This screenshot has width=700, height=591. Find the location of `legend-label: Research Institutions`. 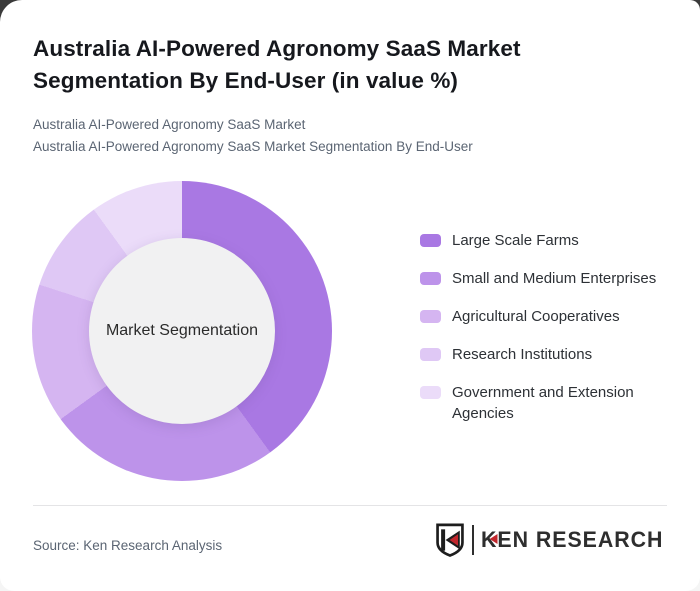

legend-label: Research Institutions is located at coordinates (522, 354).